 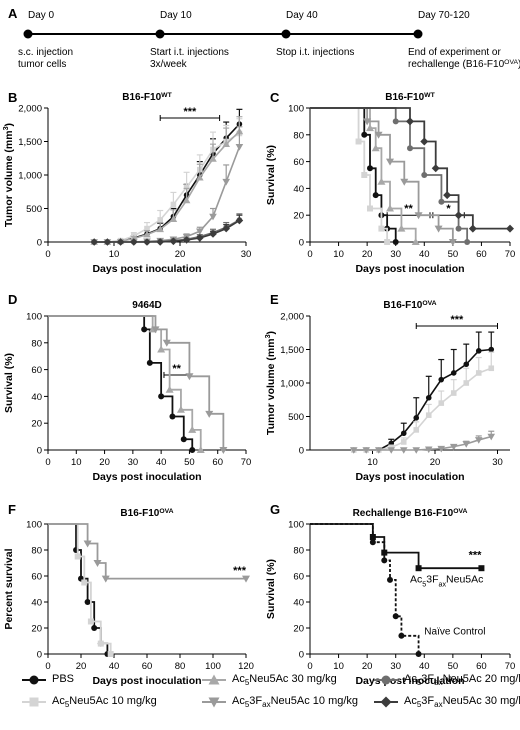 What do you see at coordinates (464, 65) in the screenshot?
I see `timeline-desc-line: rechallenge (B16-F10OVA)` at bounding box center [464, 65].